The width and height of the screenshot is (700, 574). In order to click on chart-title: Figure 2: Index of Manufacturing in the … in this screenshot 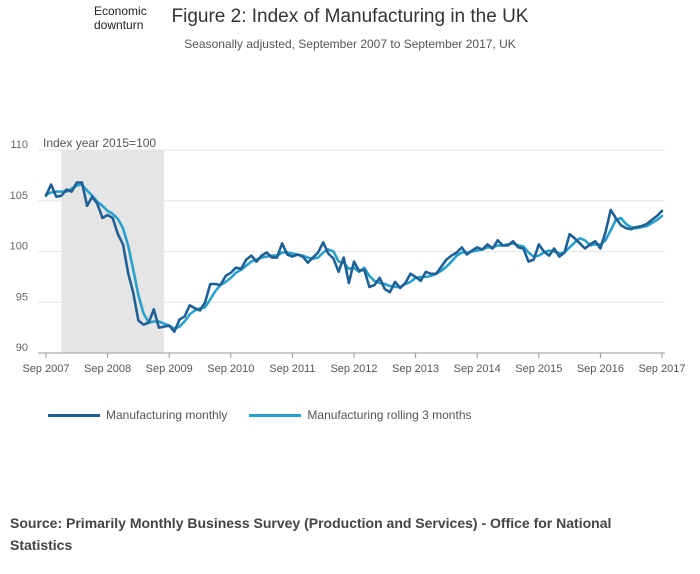, I will do `click(350, 16)`.